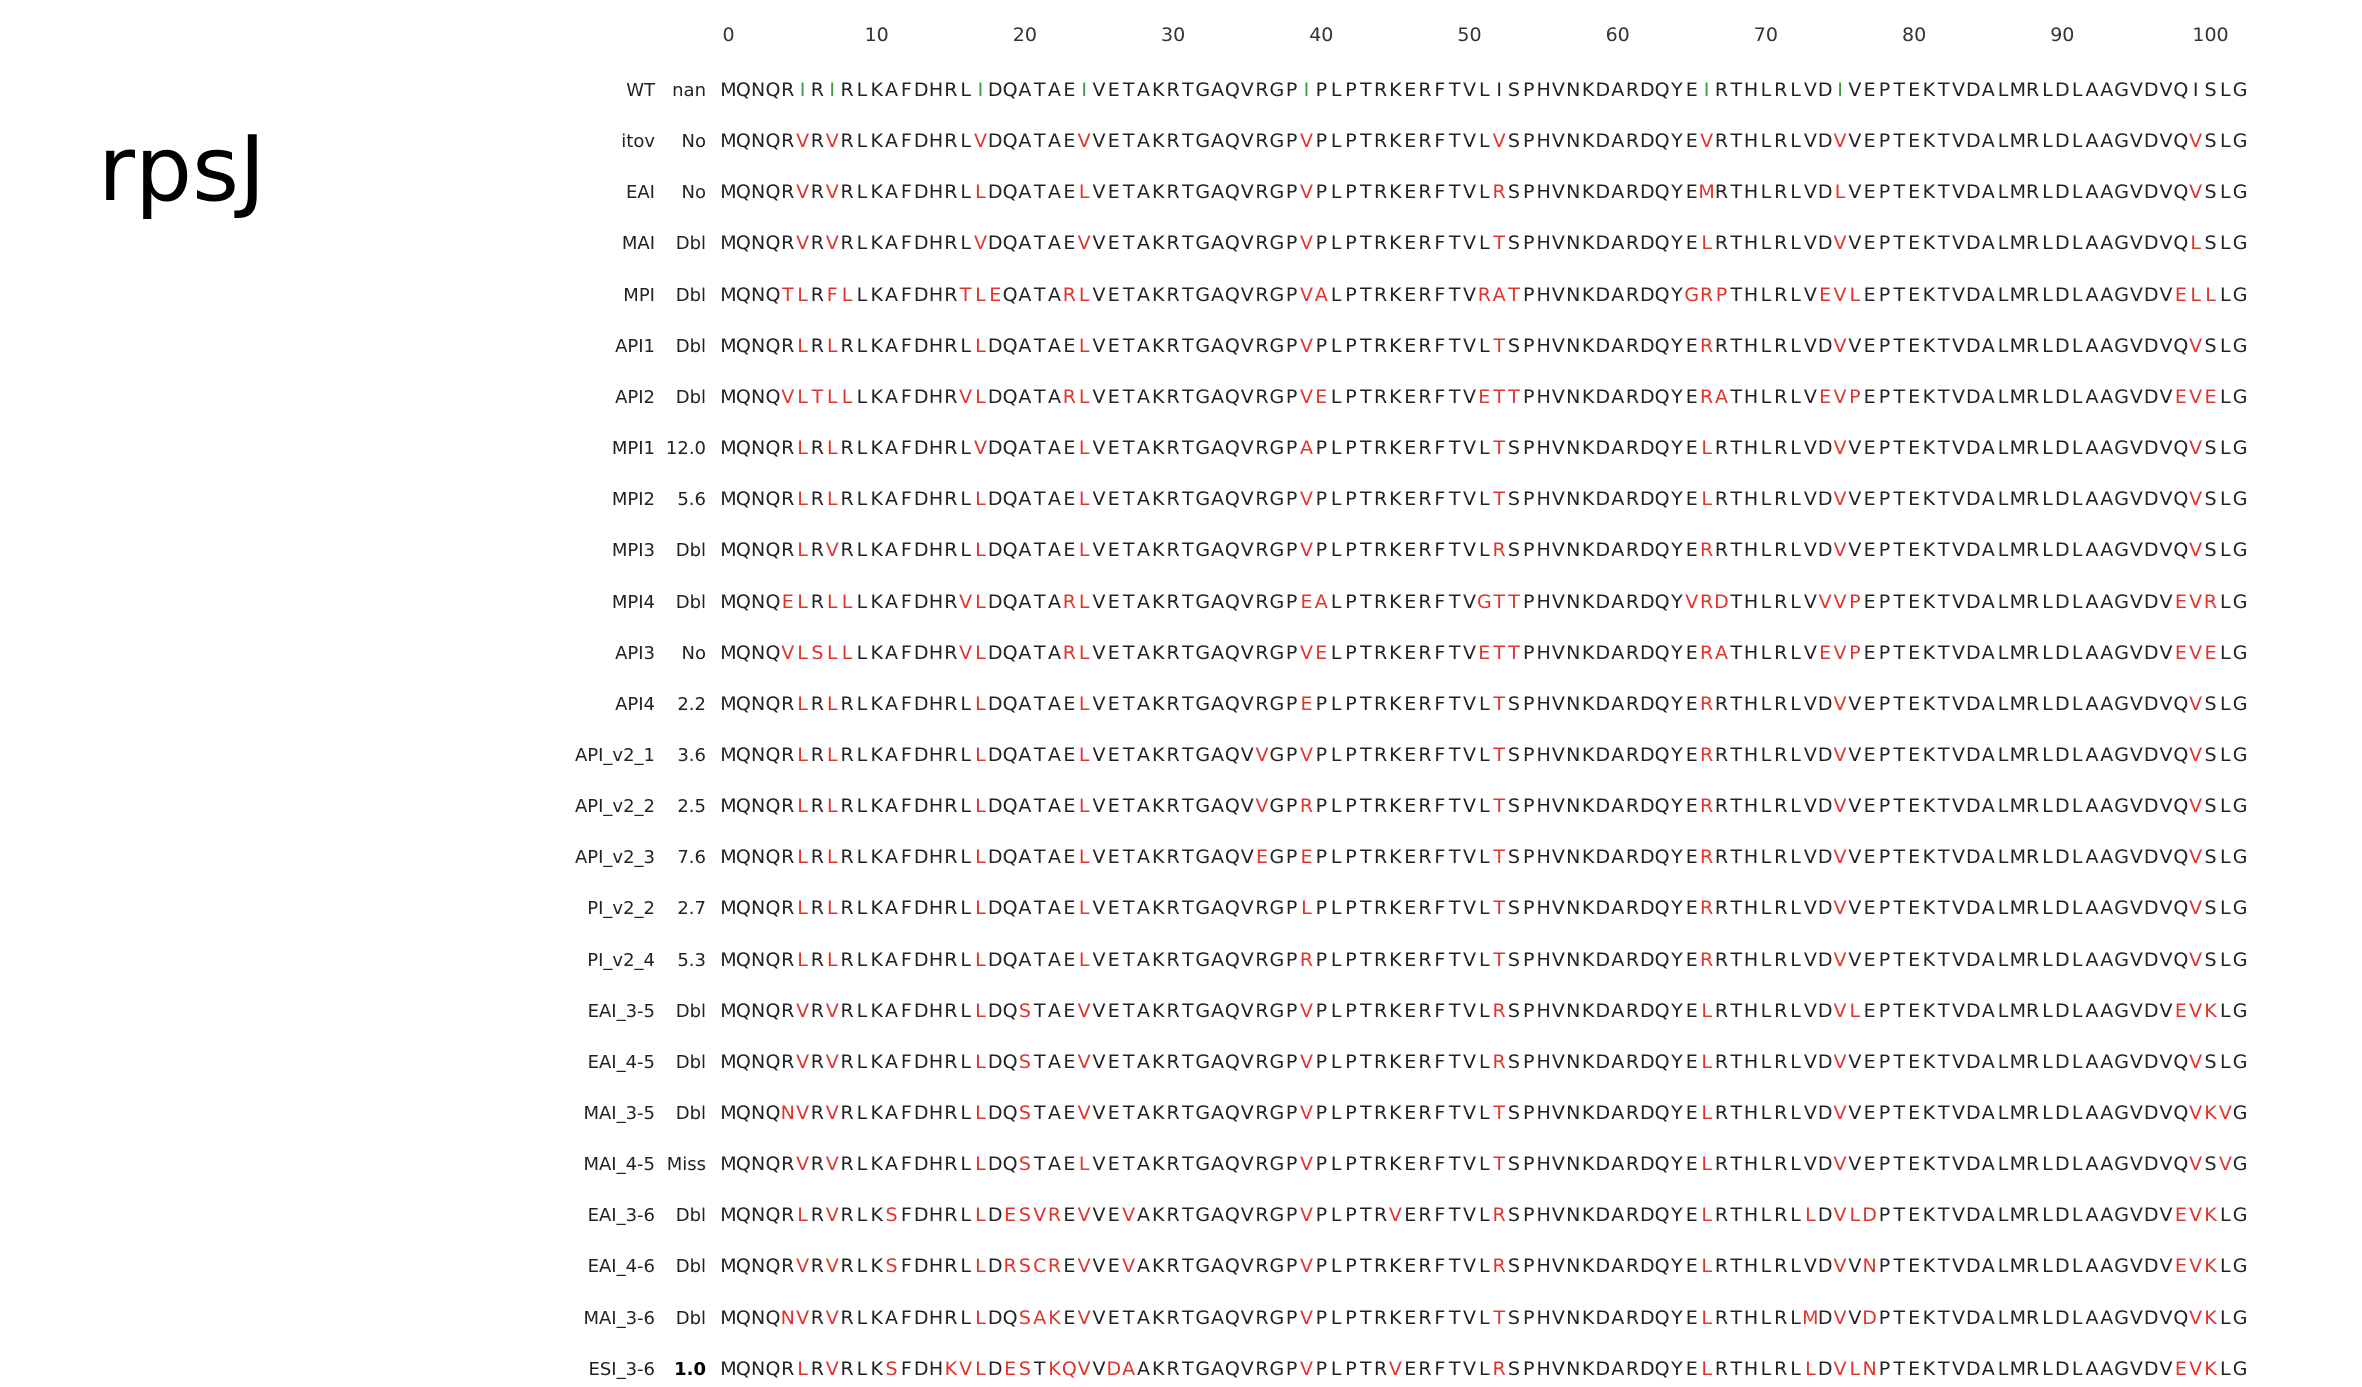  Describe the element at coordinates (1677, 1061) in the screenshot. I see `residue: Y` at that location.